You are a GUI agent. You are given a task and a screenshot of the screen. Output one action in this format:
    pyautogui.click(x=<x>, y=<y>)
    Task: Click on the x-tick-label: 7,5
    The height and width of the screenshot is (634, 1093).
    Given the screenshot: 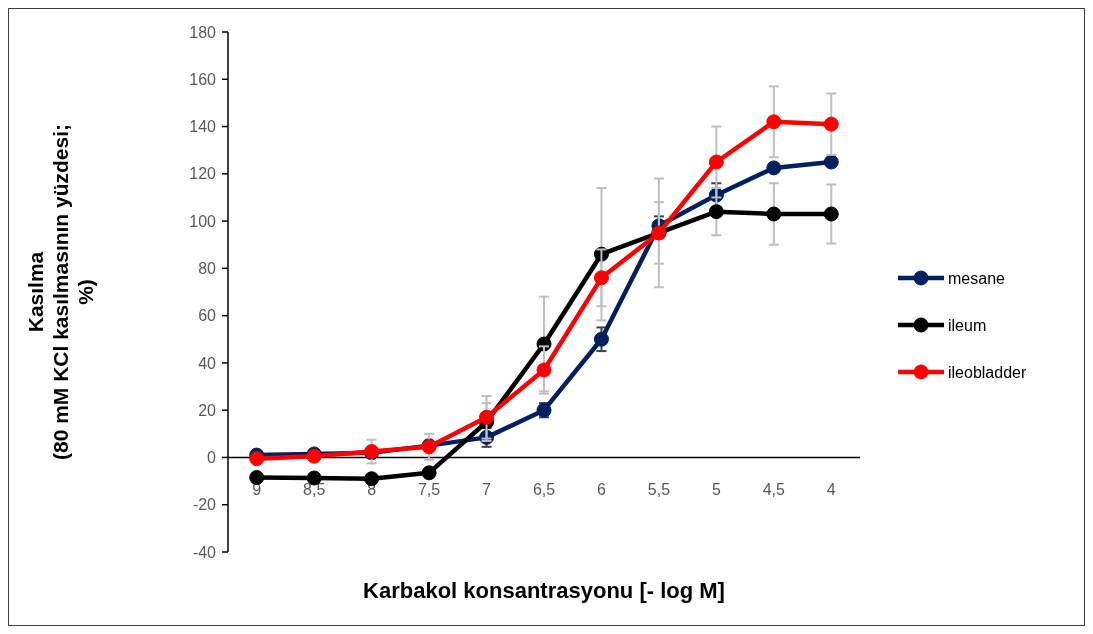 What is the action you would take?
    pyautogui.click(x=429, y=490)
    